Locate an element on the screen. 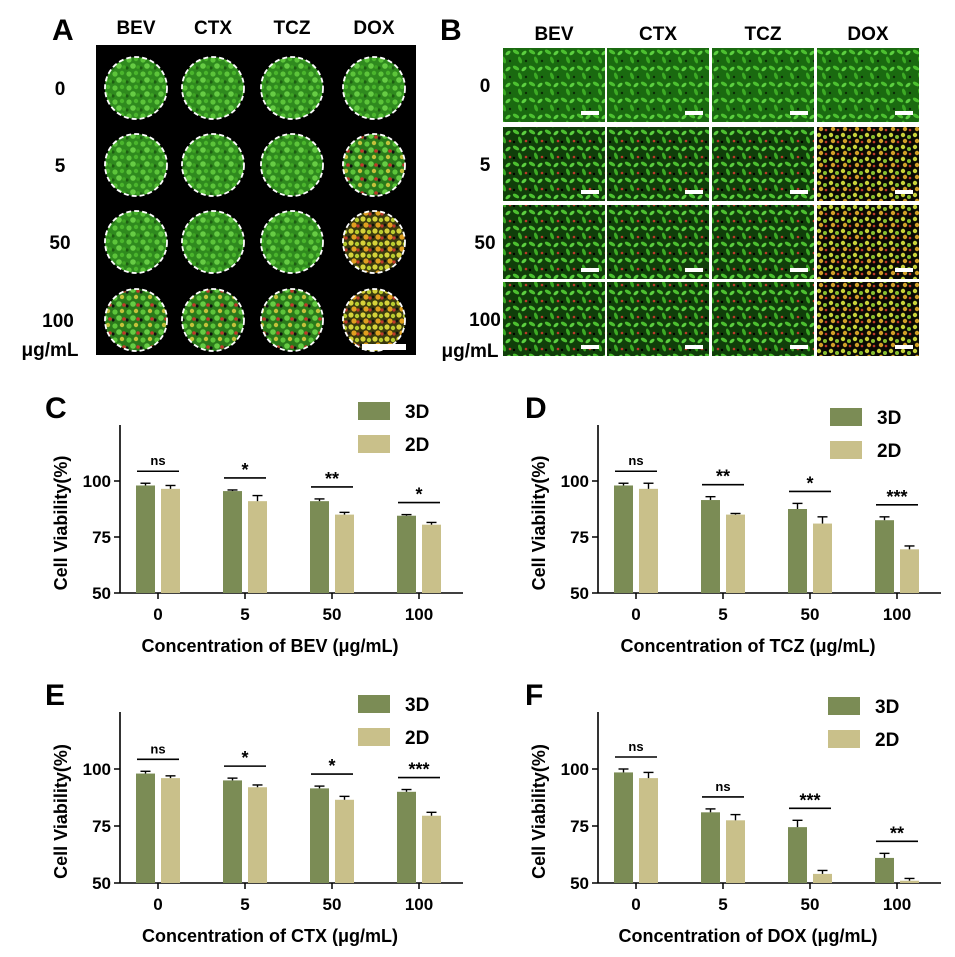 The height and width of the screenshot is (957, 955). x-axis-label: Concentration of TCZ (μg/mL) is located at coordinates (748, 646).